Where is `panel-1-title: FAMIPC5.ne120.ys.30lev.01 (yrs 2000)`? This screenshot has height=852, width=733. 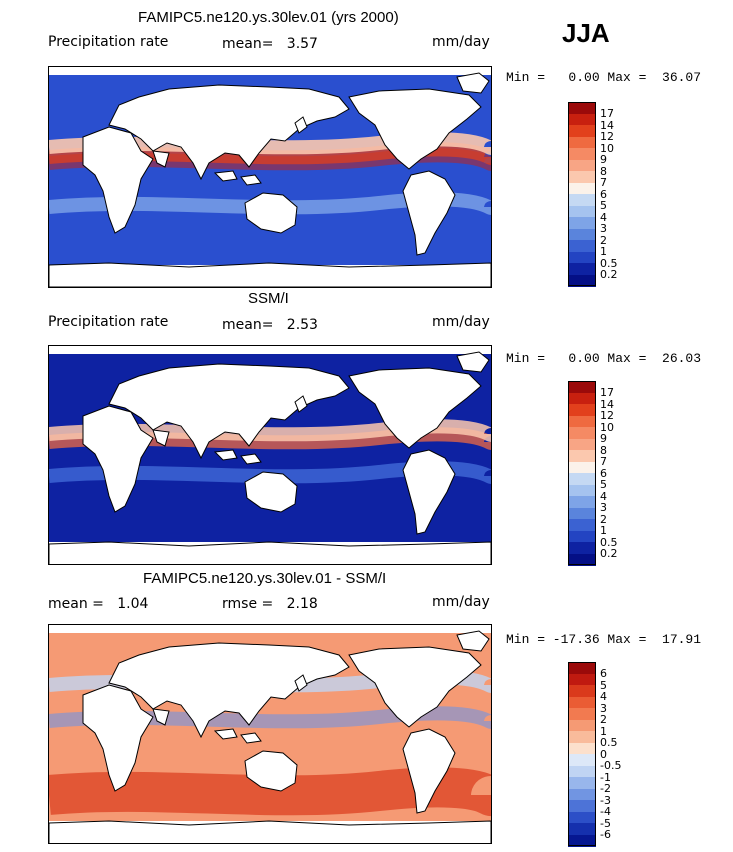
panel-1-title: FAMIPC5.ne120.ys.30lev.01 (yrs 2000) is located at coordinates (268, 17).